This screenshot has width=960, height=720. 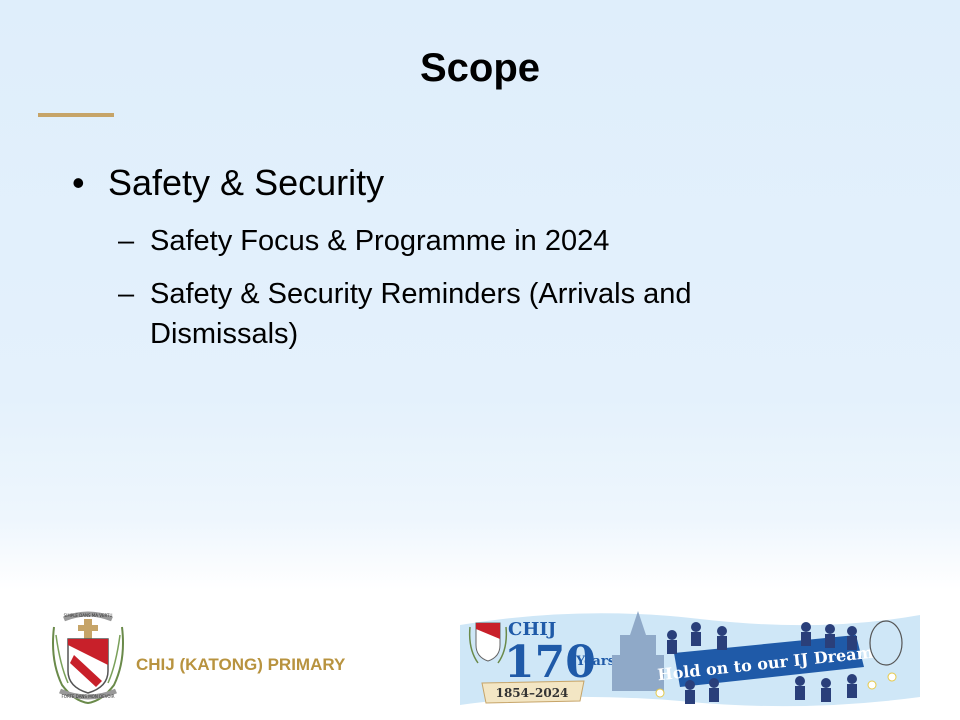 What do you see at coordinates (532, 629) in the screenshot?
I see `banner-chij: CHIJ` at bounding box center [532, 629].